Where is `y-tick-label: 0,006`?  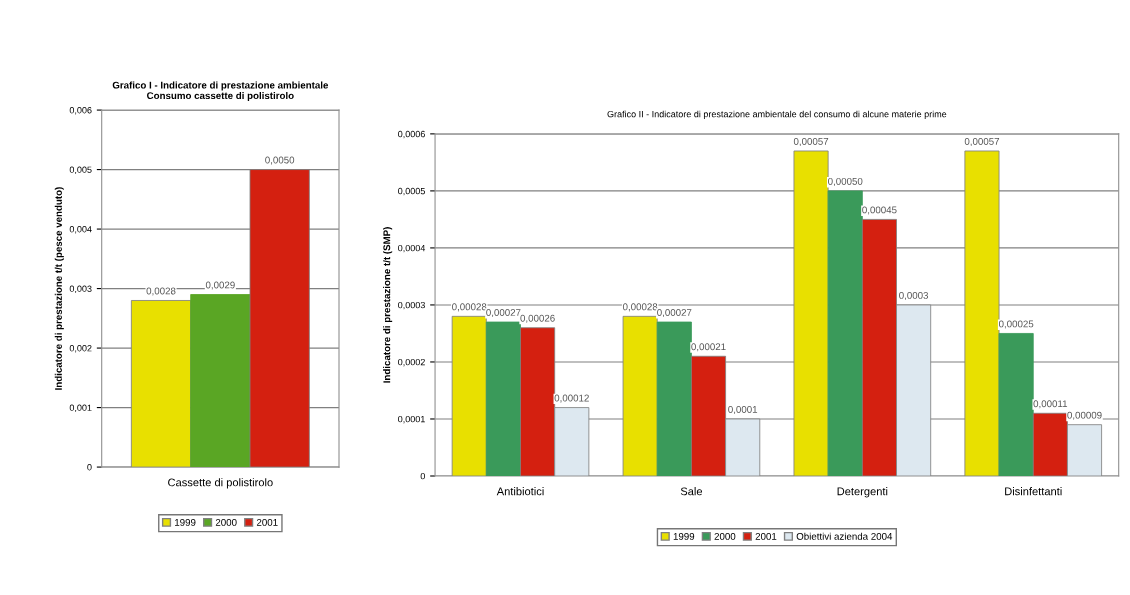 y-tick-label: 0,006 is located at coordinates (80, 111).